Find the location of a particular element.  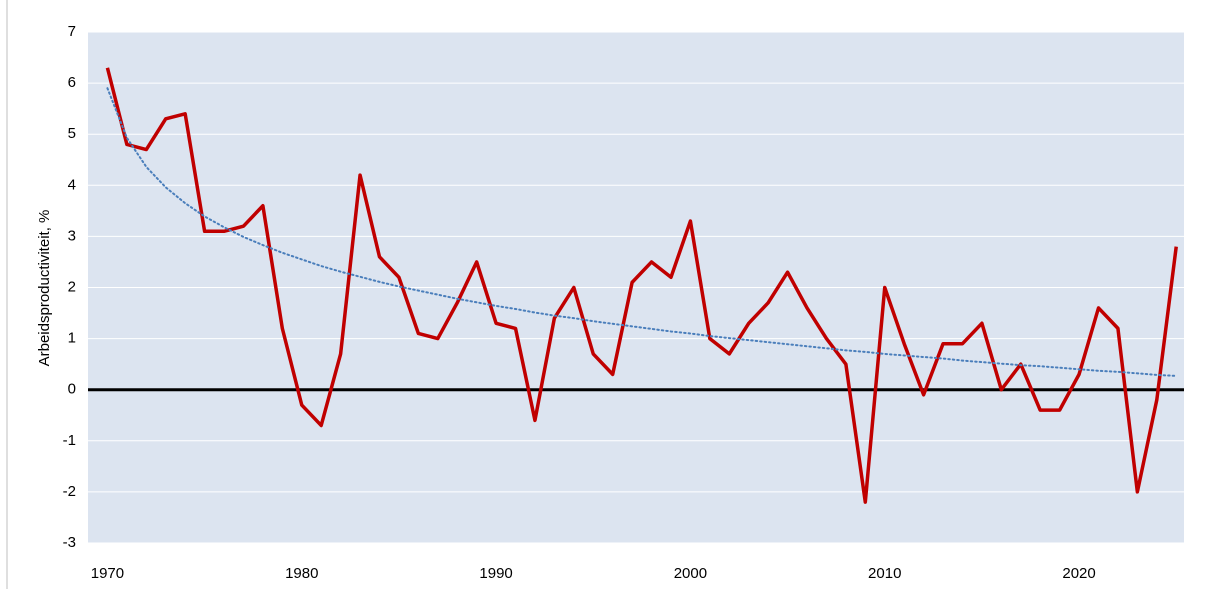

y-tick-label: 3 is located at coordinates (72, 235).